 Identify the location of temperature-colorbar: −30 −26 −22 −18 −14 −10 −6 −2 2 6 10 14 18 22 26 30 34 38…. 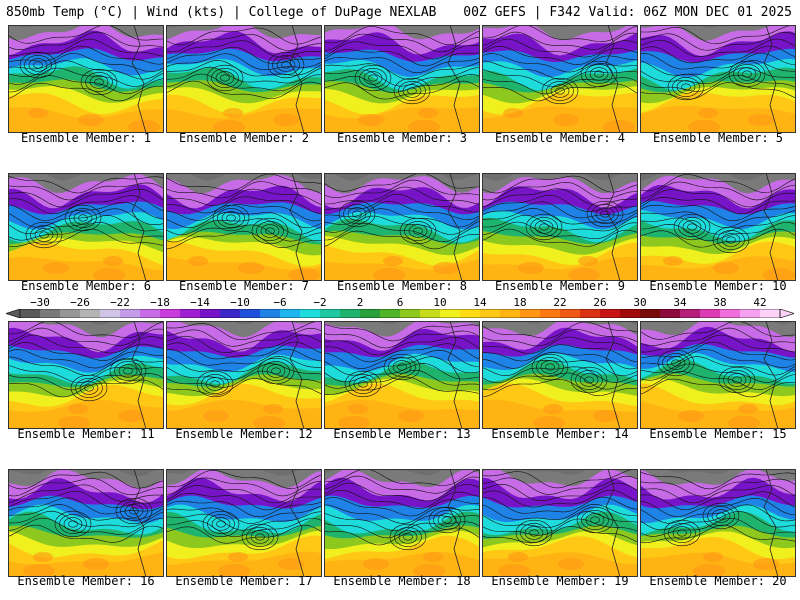
(400, 307).